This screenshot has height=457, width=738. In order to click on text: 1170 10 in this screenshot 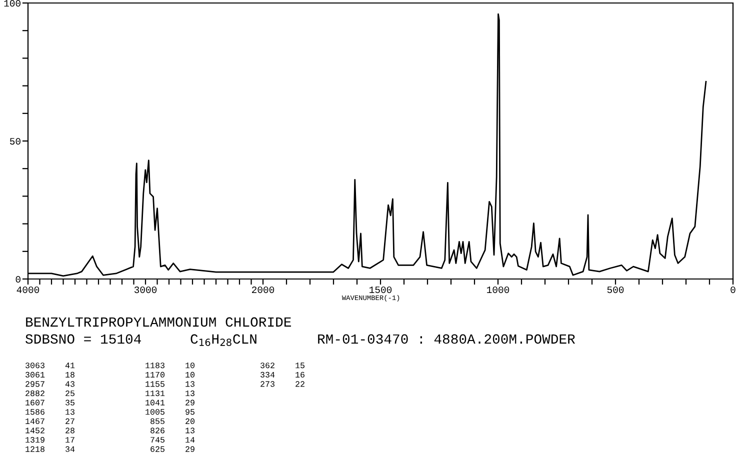, I will do `click(170, 375)`.